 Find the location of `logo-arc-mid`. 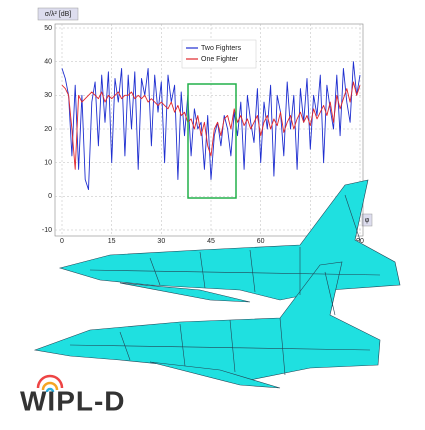

logo-arc-mid is located at coordinates (50, 386).